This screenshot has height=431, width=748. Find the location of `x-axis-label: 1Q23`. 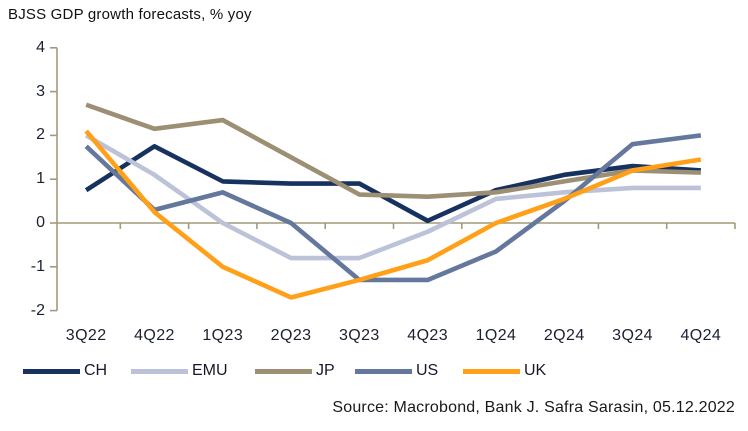

x-axis-label: 1Q23 is located at coordinates (223, 335).